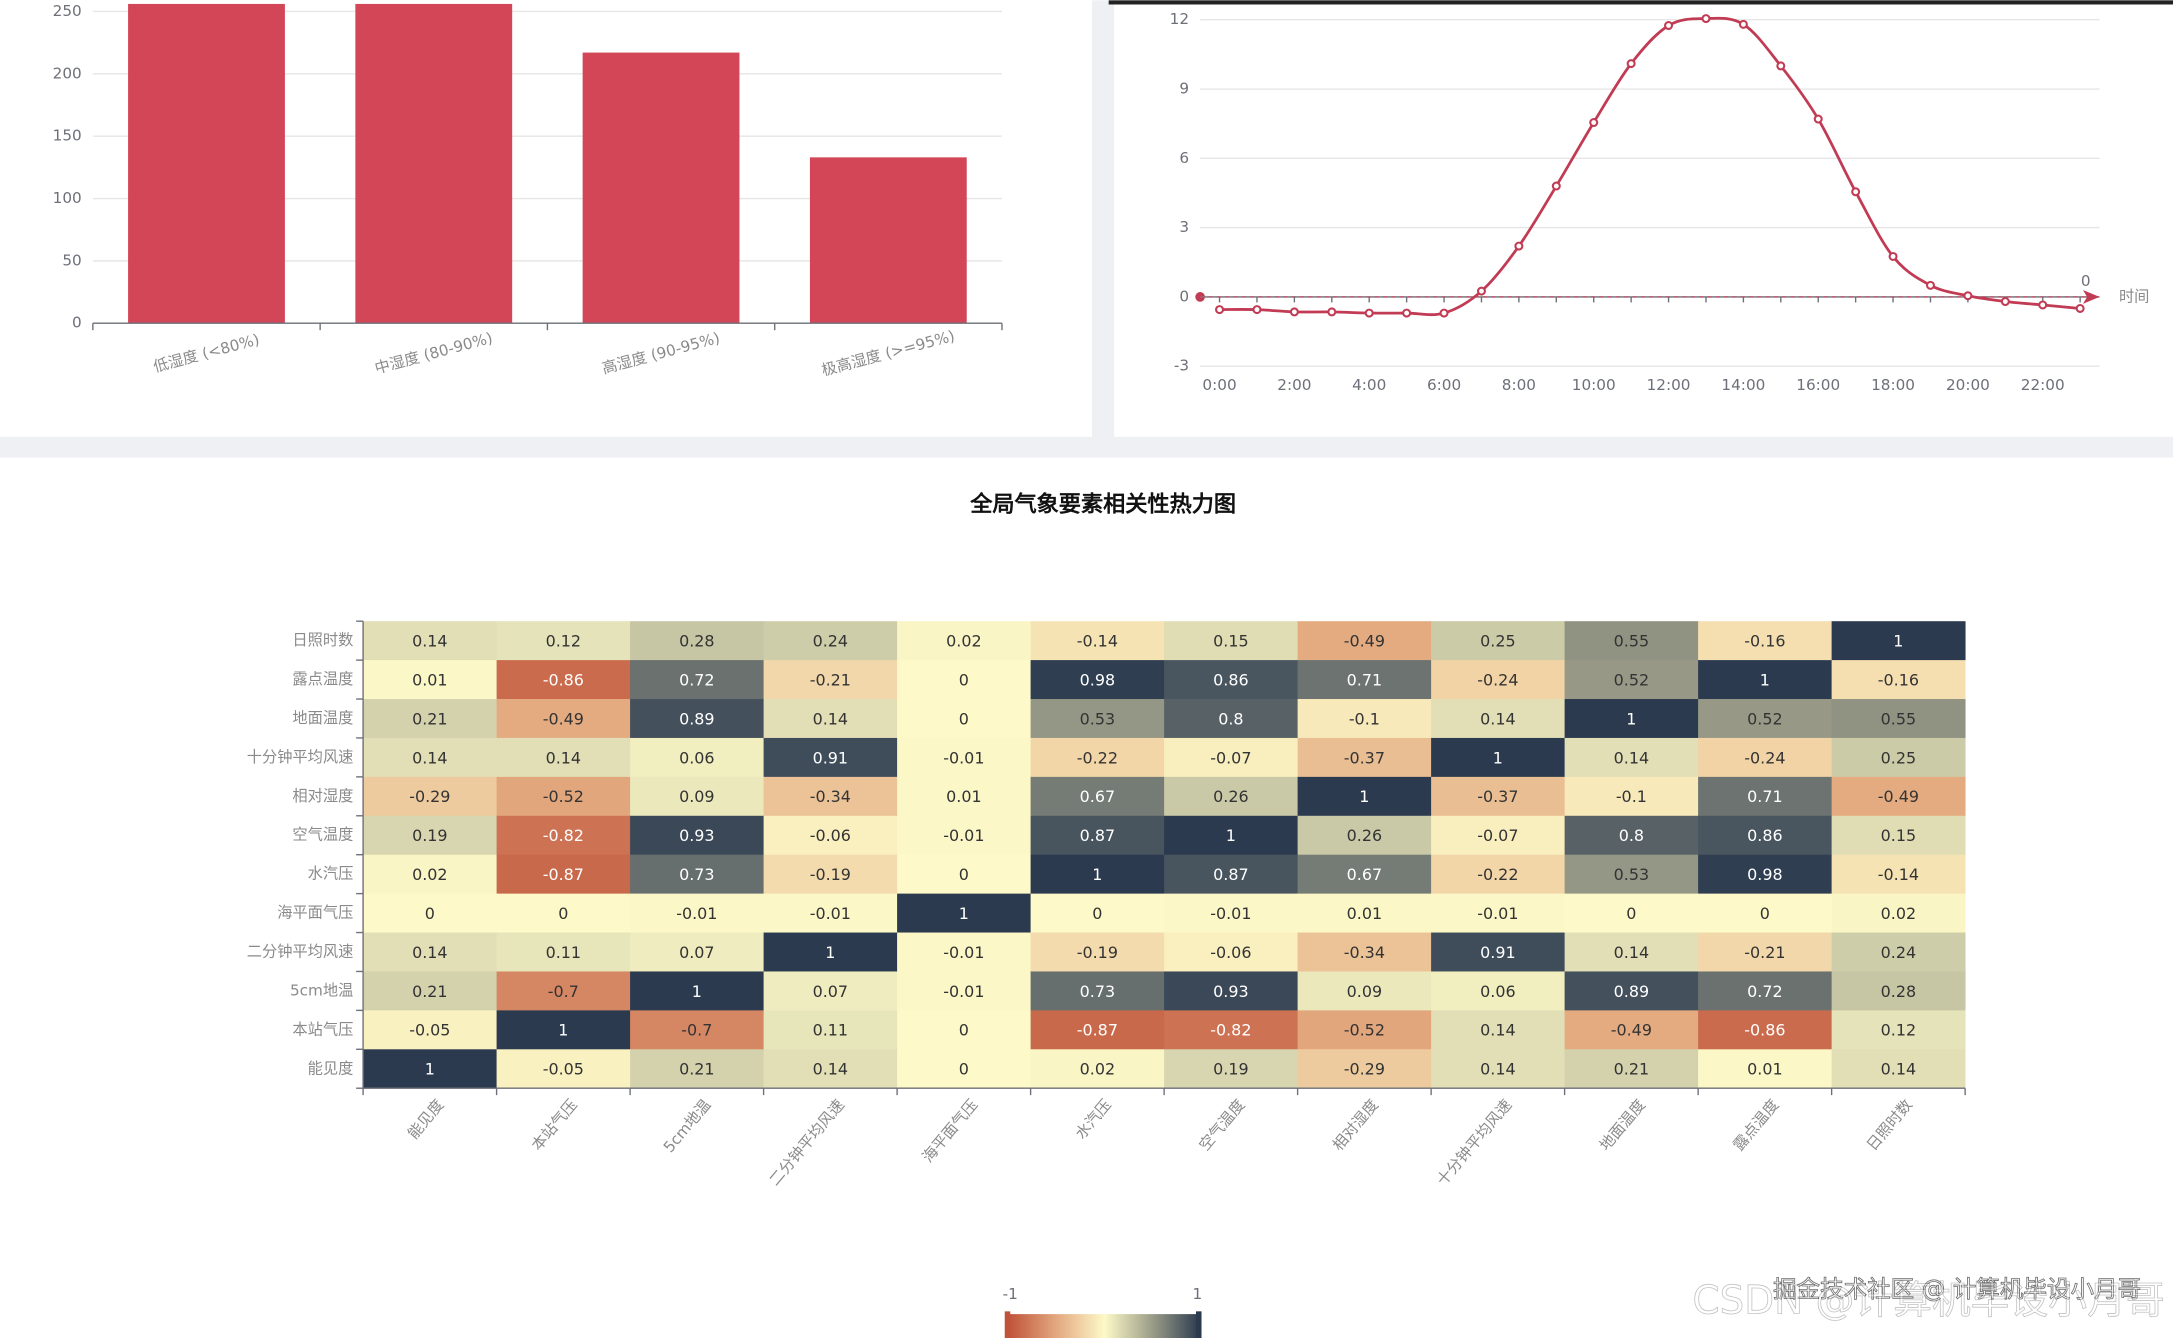 Image resolution: width=2173 pixels, height=1338 pixels. I want to click on y-tick-label: 50, so click(71, 260).